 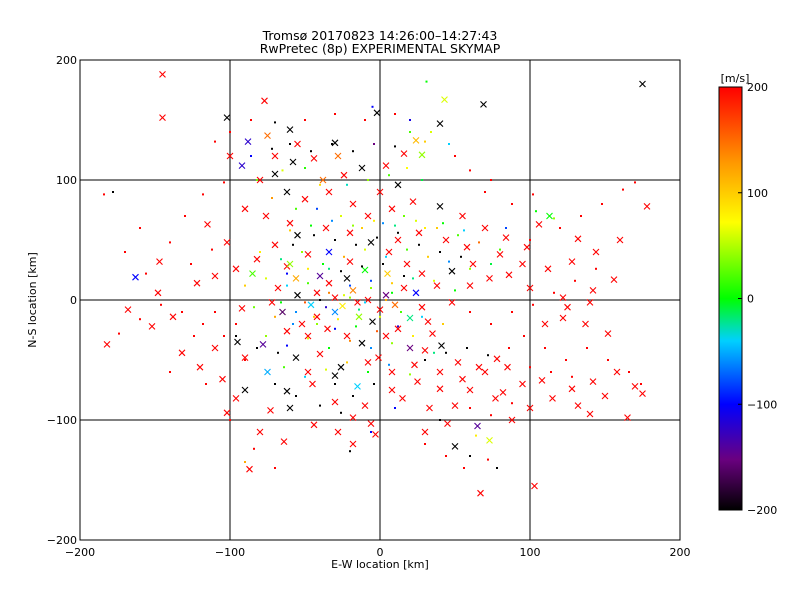 What do you see at coordinates (62, 540) in the screenshot?
I see `y-tick-label: −200` at bounding box center [62, 540].